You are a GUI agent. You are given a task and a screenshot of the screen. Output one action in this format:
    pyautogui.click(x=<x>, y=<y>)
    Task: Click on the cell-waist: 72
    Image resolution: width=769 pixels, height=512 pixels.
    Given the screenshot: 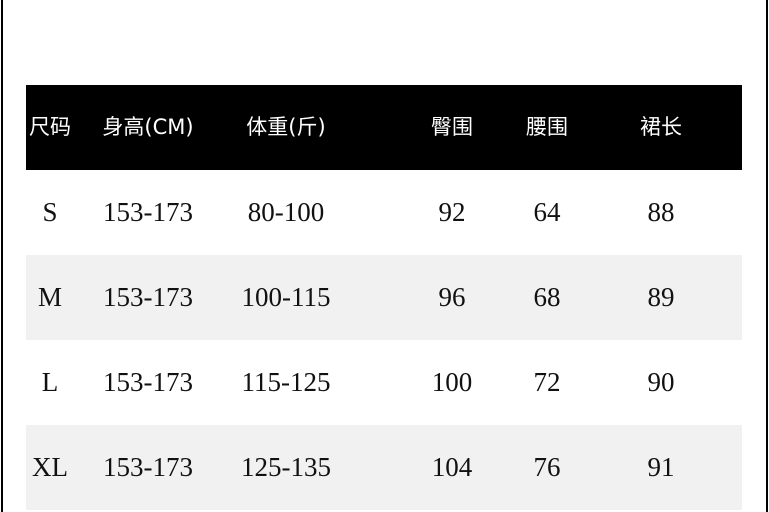 What is the action you would take?
    pyautogui.click(x=547, y=382)
    